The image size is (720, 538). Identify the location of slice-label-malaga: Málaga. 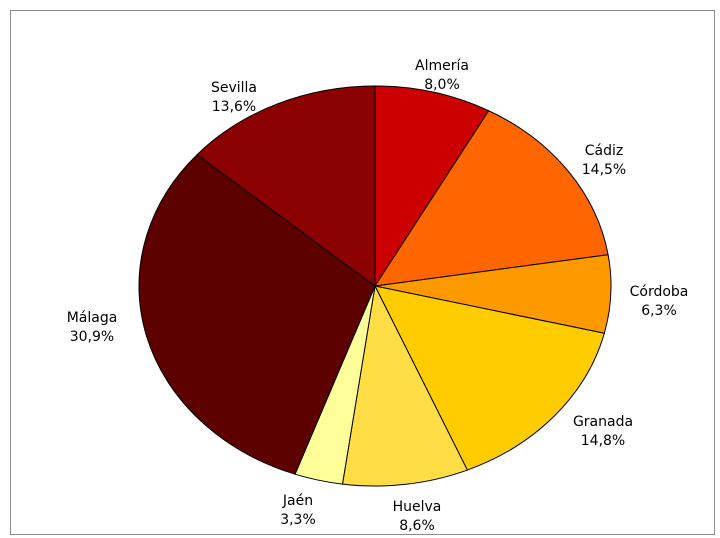
(92, 318).